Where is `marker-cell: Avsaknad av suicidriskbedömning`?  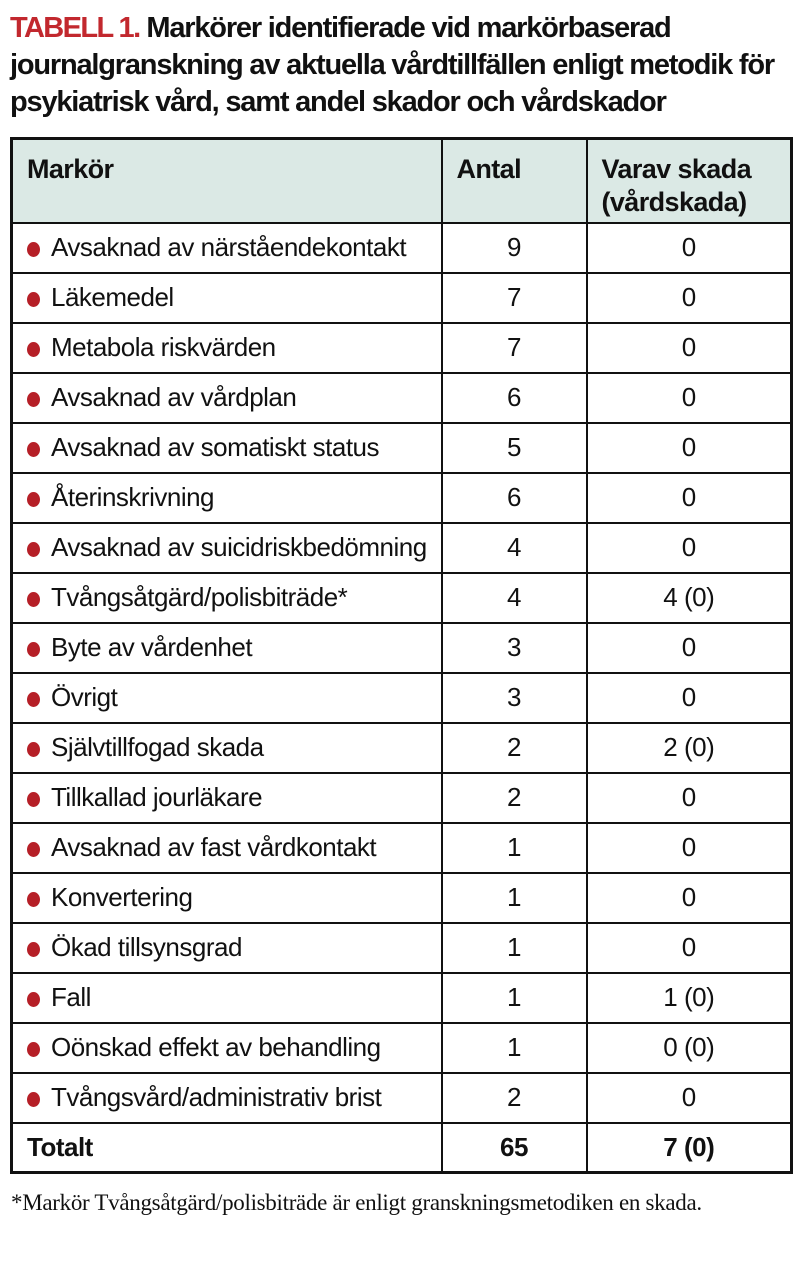
marker-cell: Avsaknad av suicidriskbedömning is located at coordinates (226, 547).